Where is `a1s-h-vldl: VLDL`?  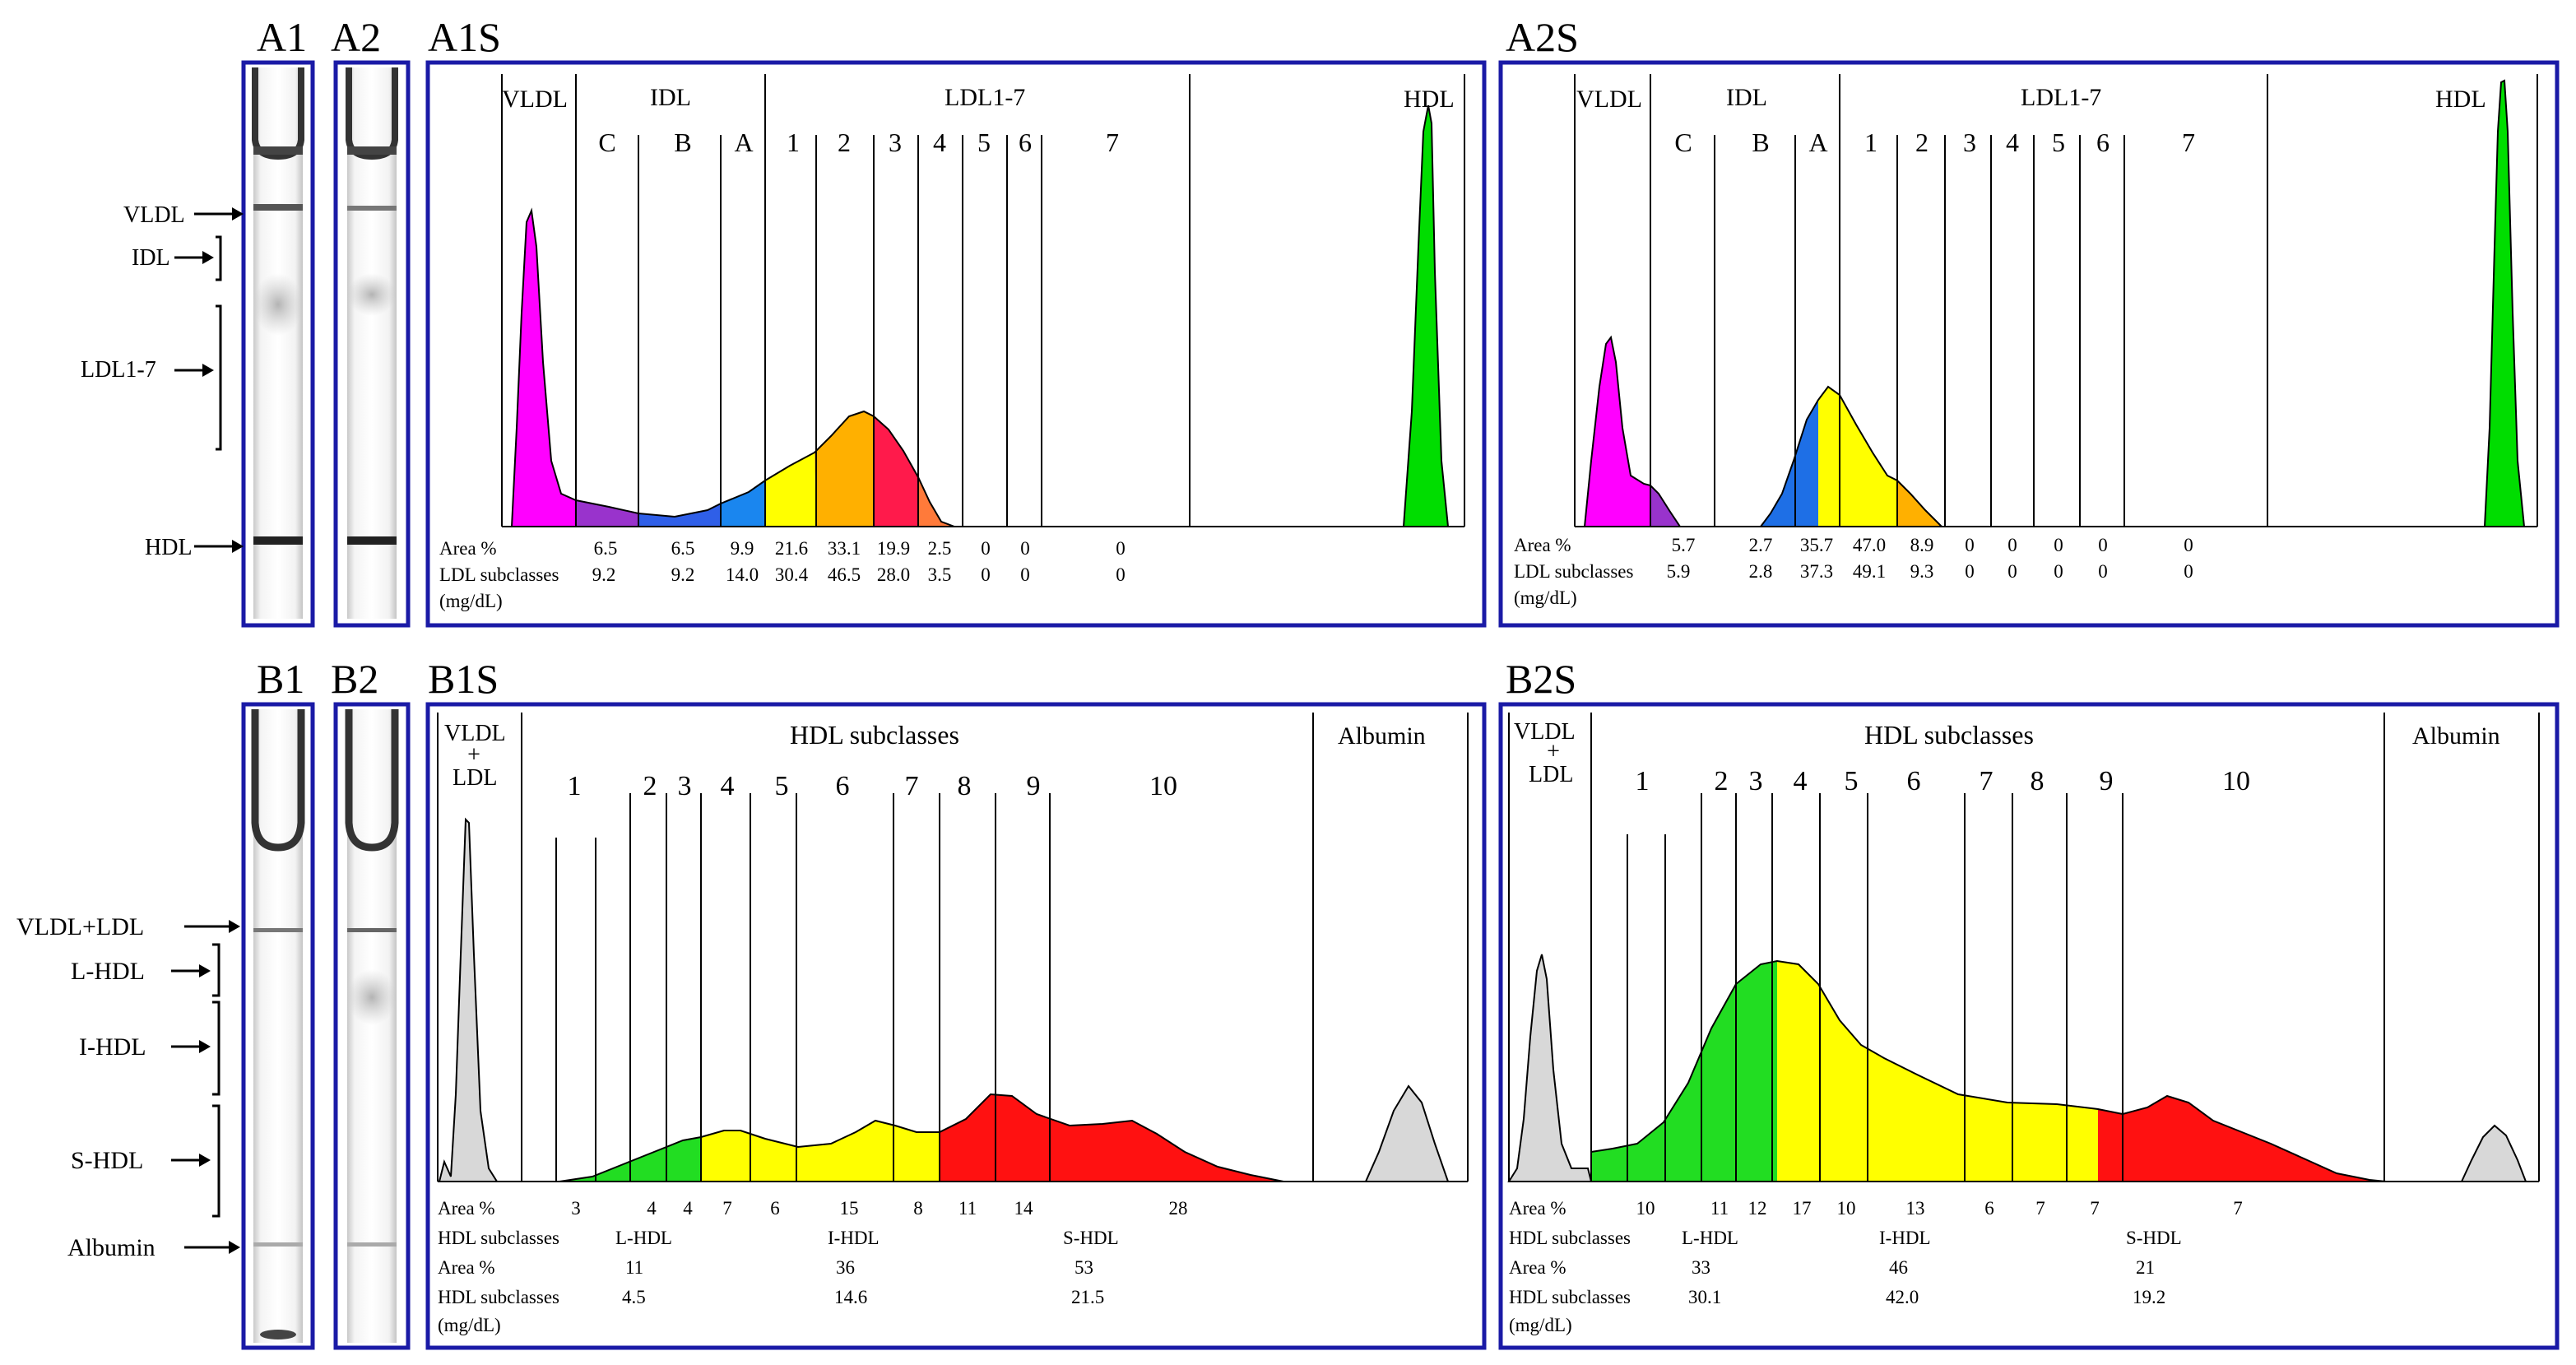 a1s-h-vldl: VLDL is located at coordinates (535, 99).